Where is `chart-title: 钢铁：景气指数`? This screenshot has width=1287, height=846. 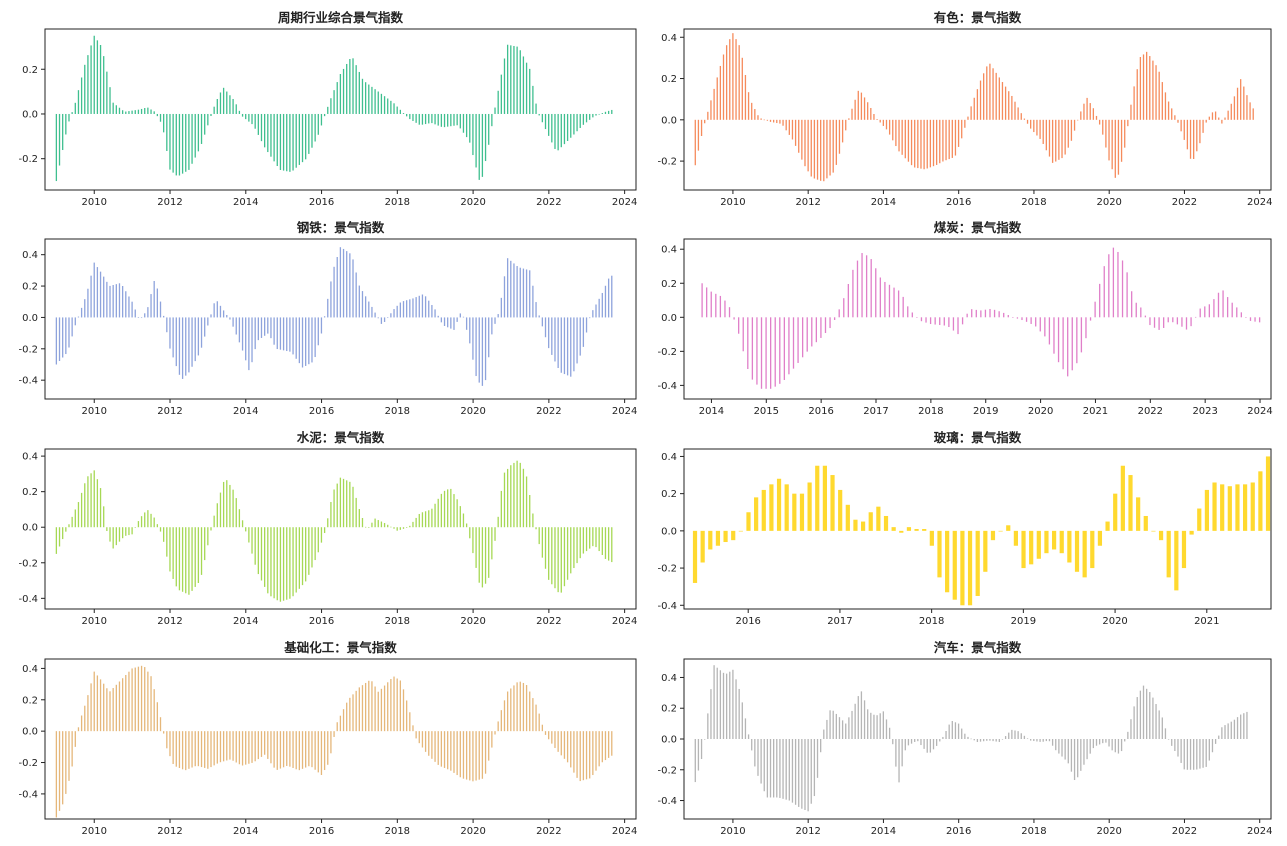
chart-title: 钢铁：景气指数 is located at coordinates (341, 227).